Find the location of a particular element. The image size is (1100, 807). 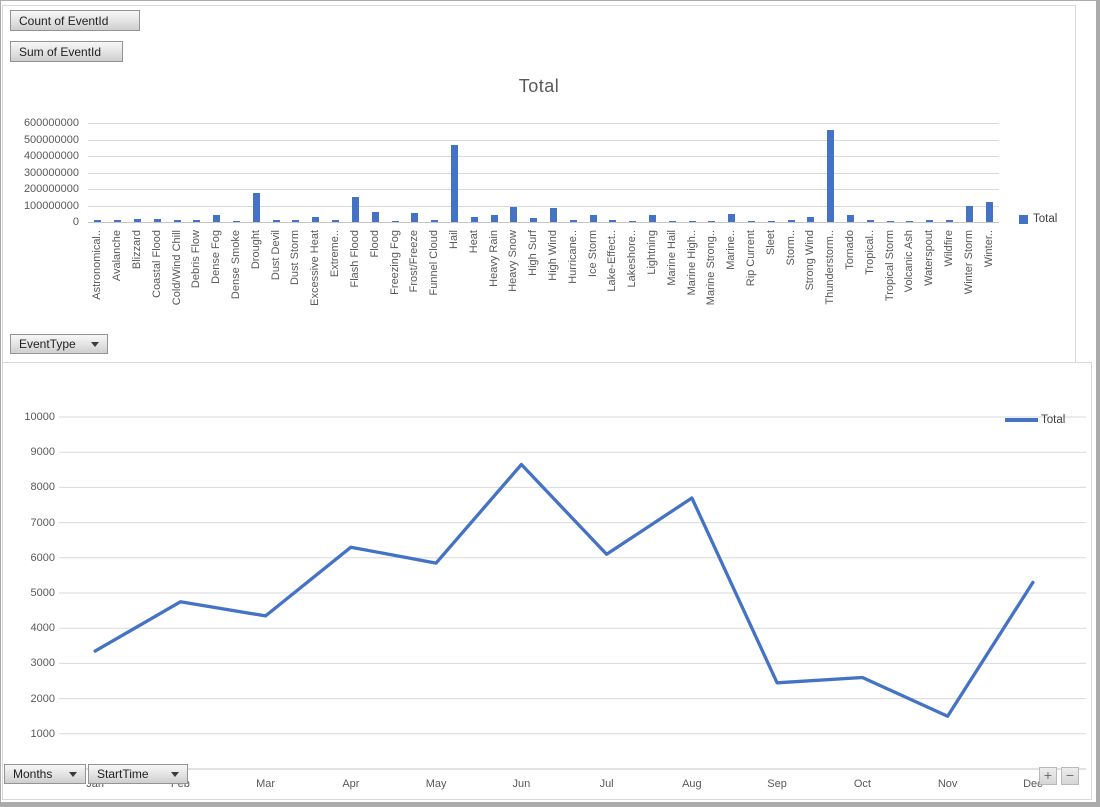

x-category-label: Frost/Freeze is located at coordinates (414, 261).